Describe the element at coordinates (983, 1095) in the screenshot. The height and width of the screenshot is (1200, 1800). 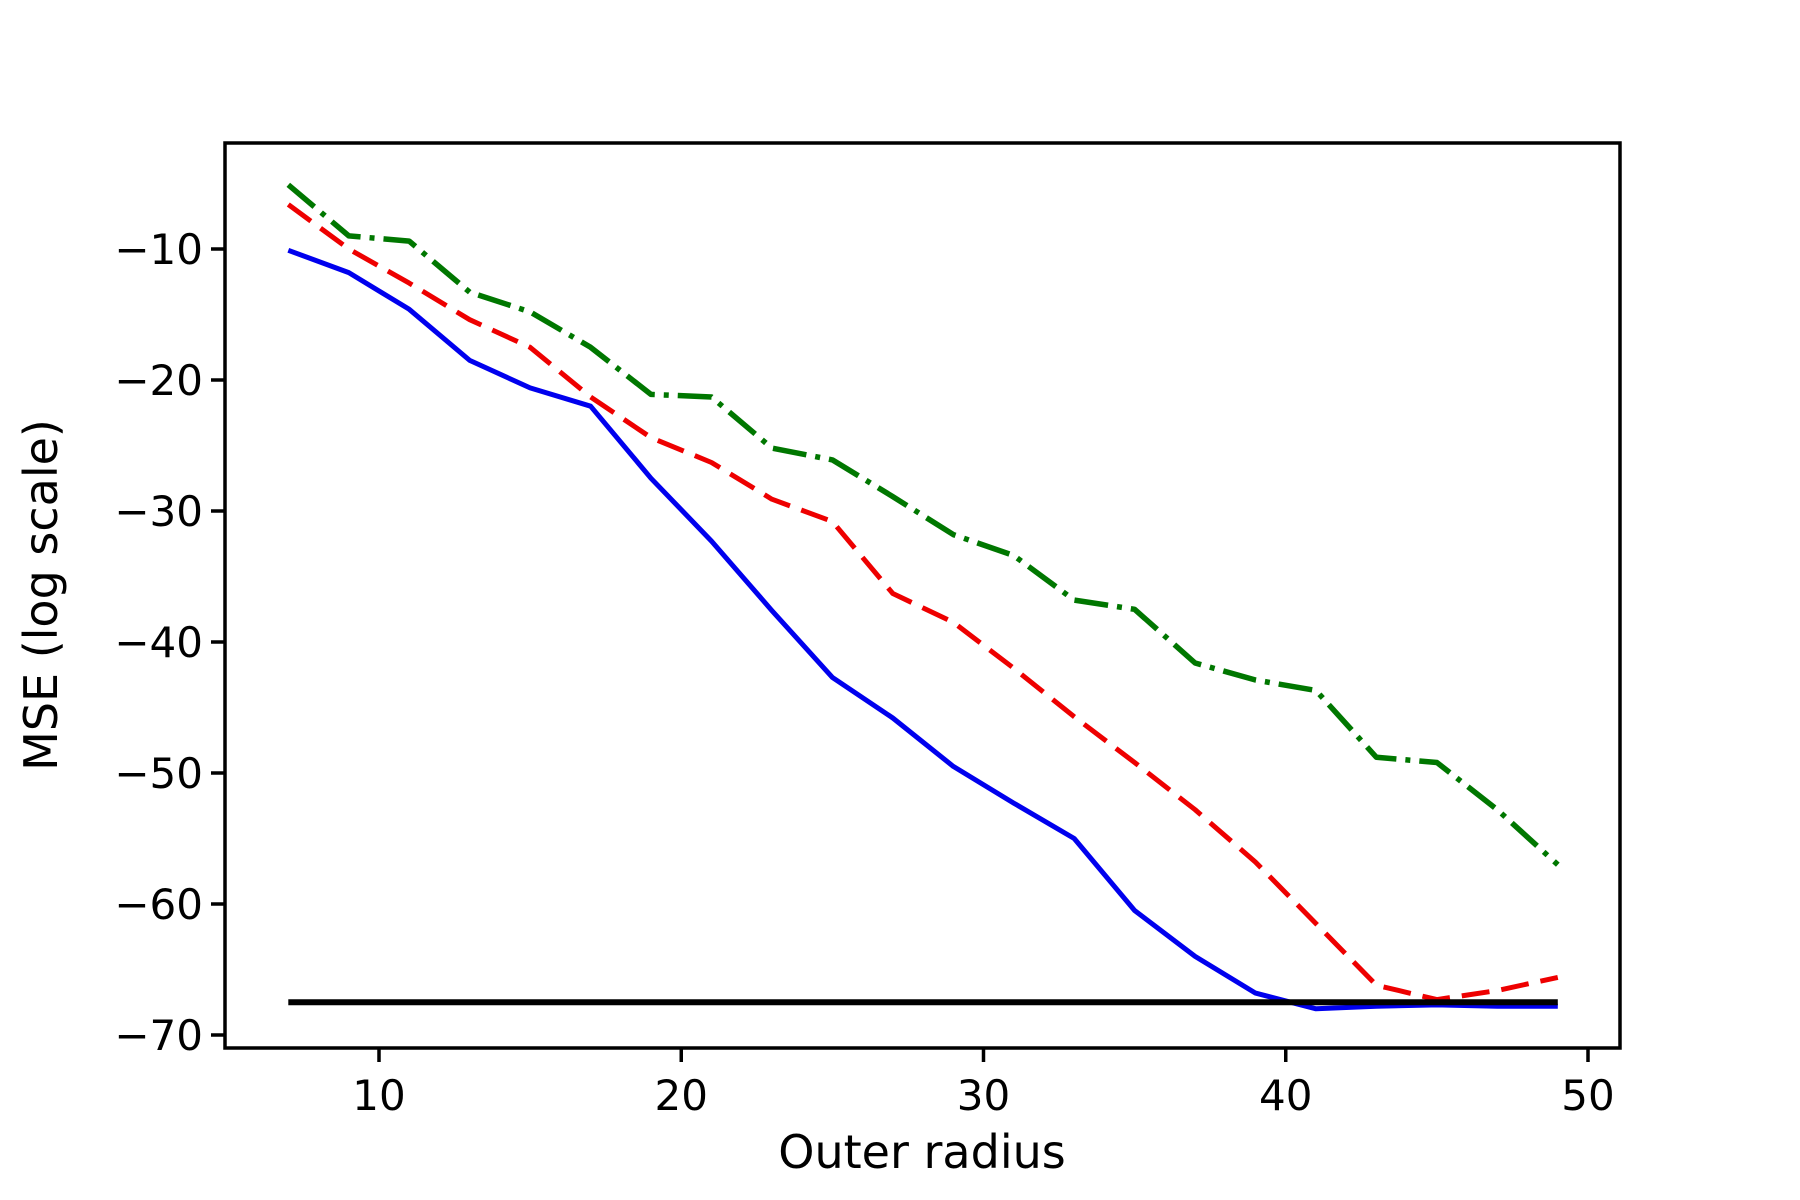
I see `x-tick-label: 30` at that location.